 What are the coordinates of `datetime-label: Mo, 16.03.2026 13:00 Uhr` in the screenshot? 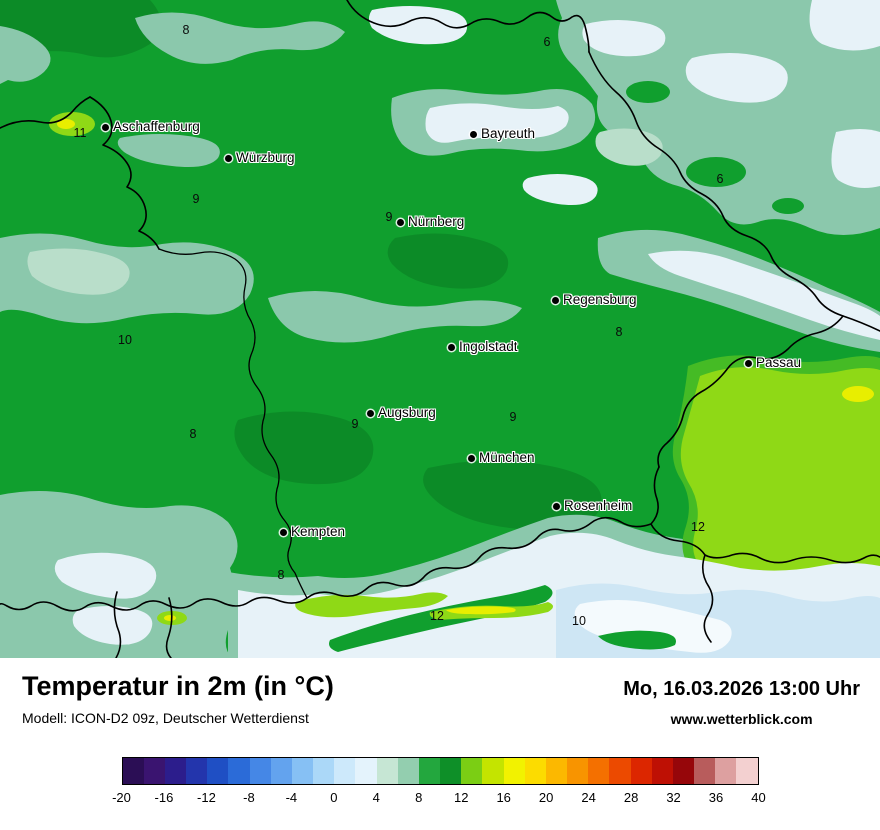 It's located at (741, 689).